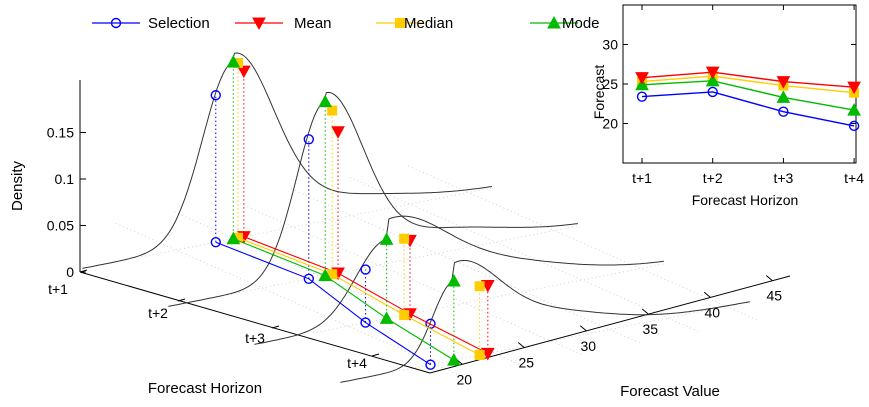  What do you see at coordinates (58, 289) in the screenshot?
I see `horizon-tick-label: t+1` at bounding box center [58, 289].